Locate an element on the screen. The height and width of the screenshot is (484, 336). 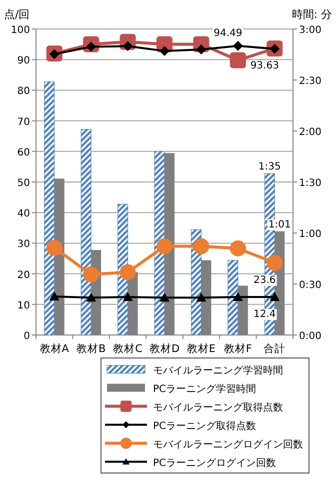
y2-tick-label: 0:30 is located at coordinates (310, 285).